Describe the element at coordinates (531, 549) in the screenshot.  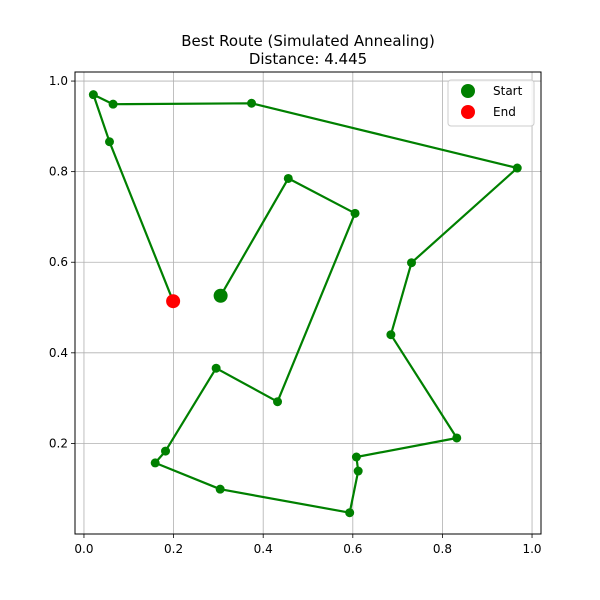
I see `x-tick-label: 1.0` at that location.